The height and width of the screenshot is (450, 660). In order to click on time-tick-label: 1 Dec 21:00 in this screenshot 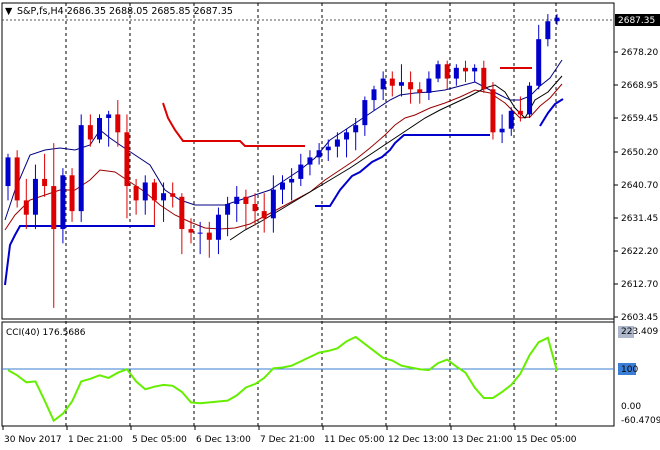, I will do `click(95, 440)`.